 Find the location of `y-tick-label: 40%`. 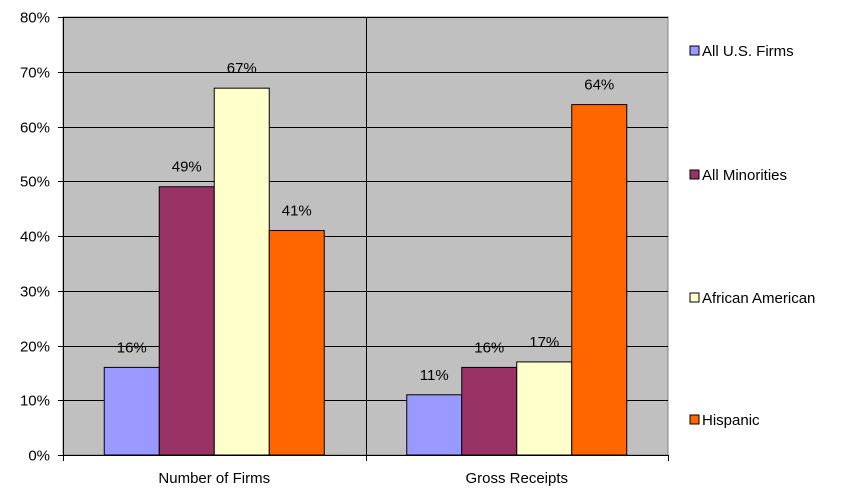

y-tick-label: 40% is located at coordinates (35, 237).